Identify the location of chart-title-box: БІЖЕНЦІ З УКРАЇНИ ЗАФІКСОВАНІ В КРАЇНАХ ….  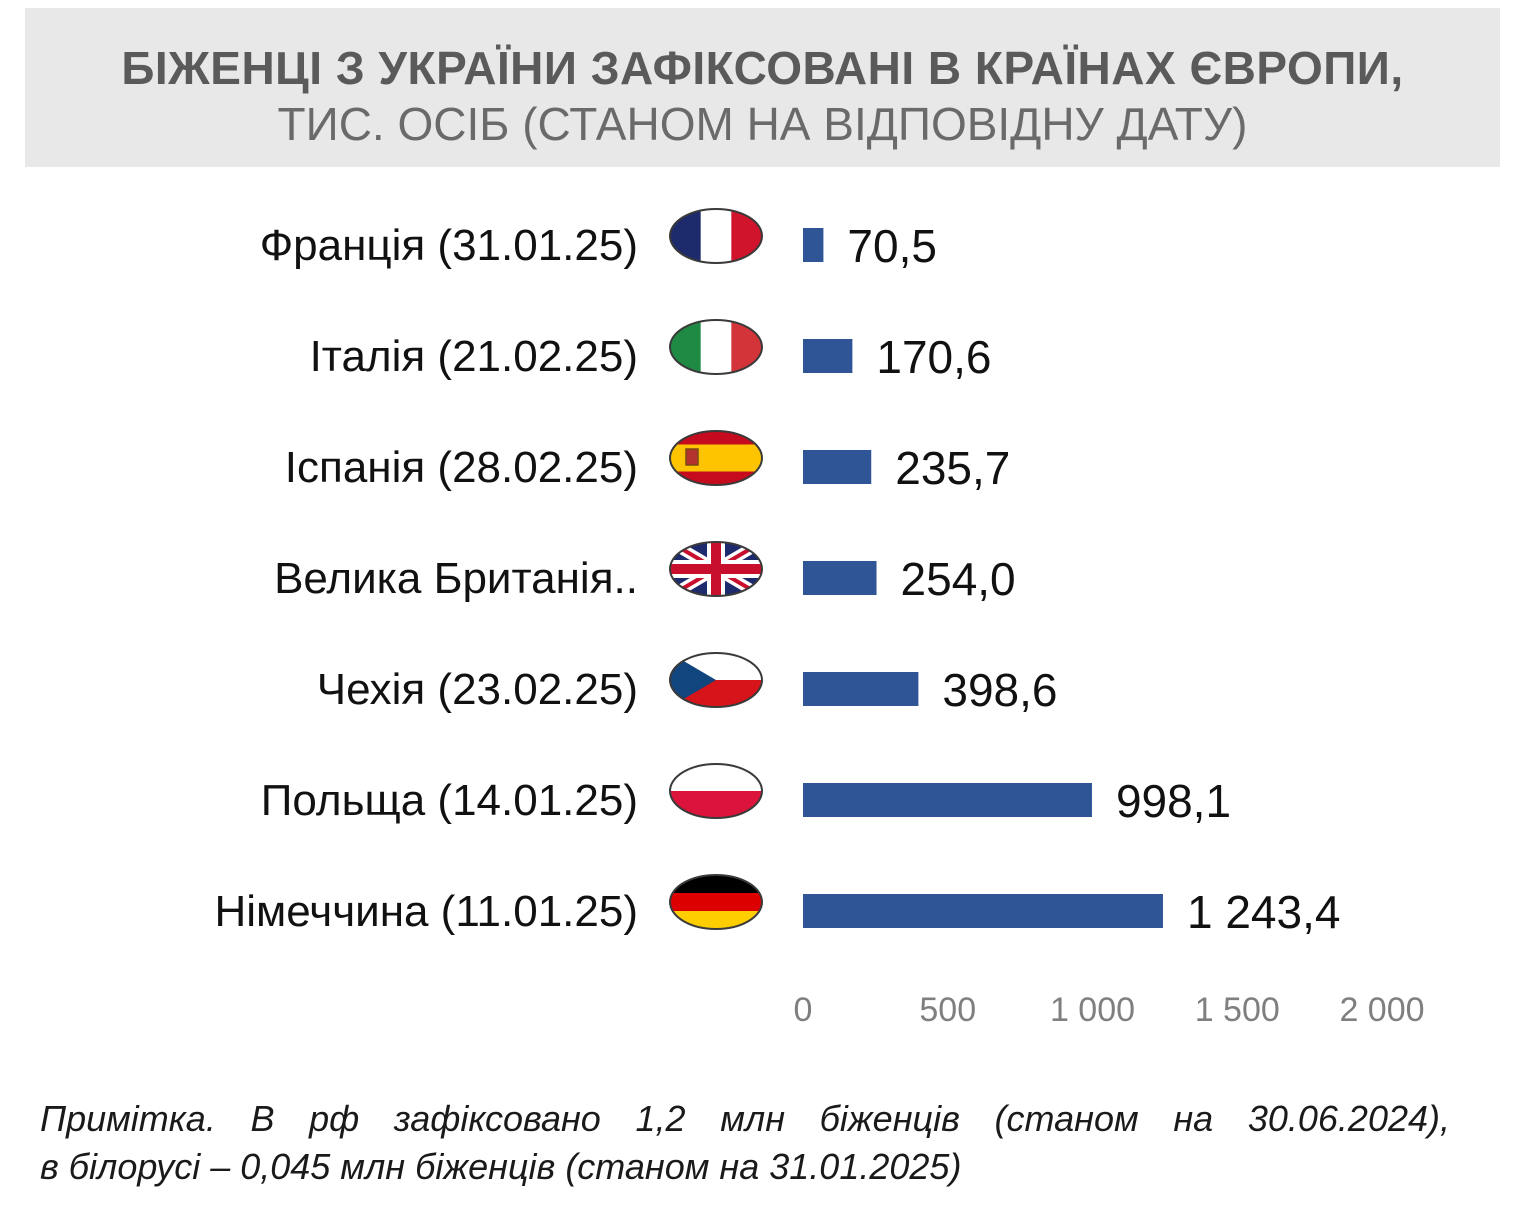
(762, 87).